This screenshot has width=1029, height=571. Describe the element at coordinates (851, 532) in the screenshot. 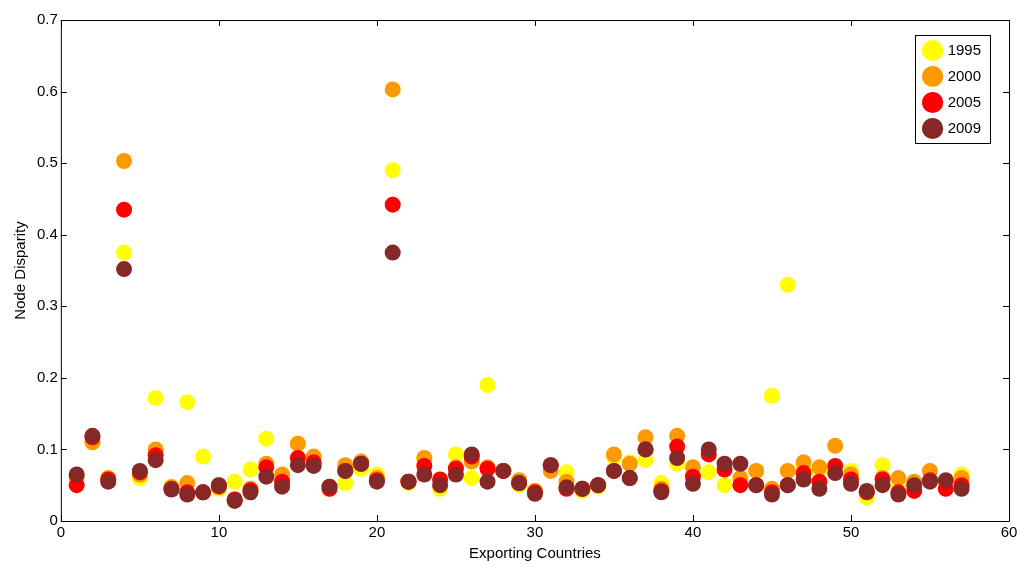

I see `x-tick-label: 50` at that location.